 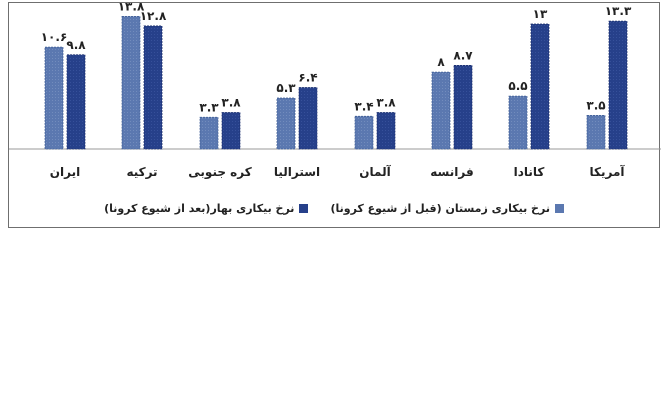 What do you see at coordinates (219, 172) in the screenshot?
I see `x-tick-label-south-korea: کره جنوبی` at bounding box center [219, 172].